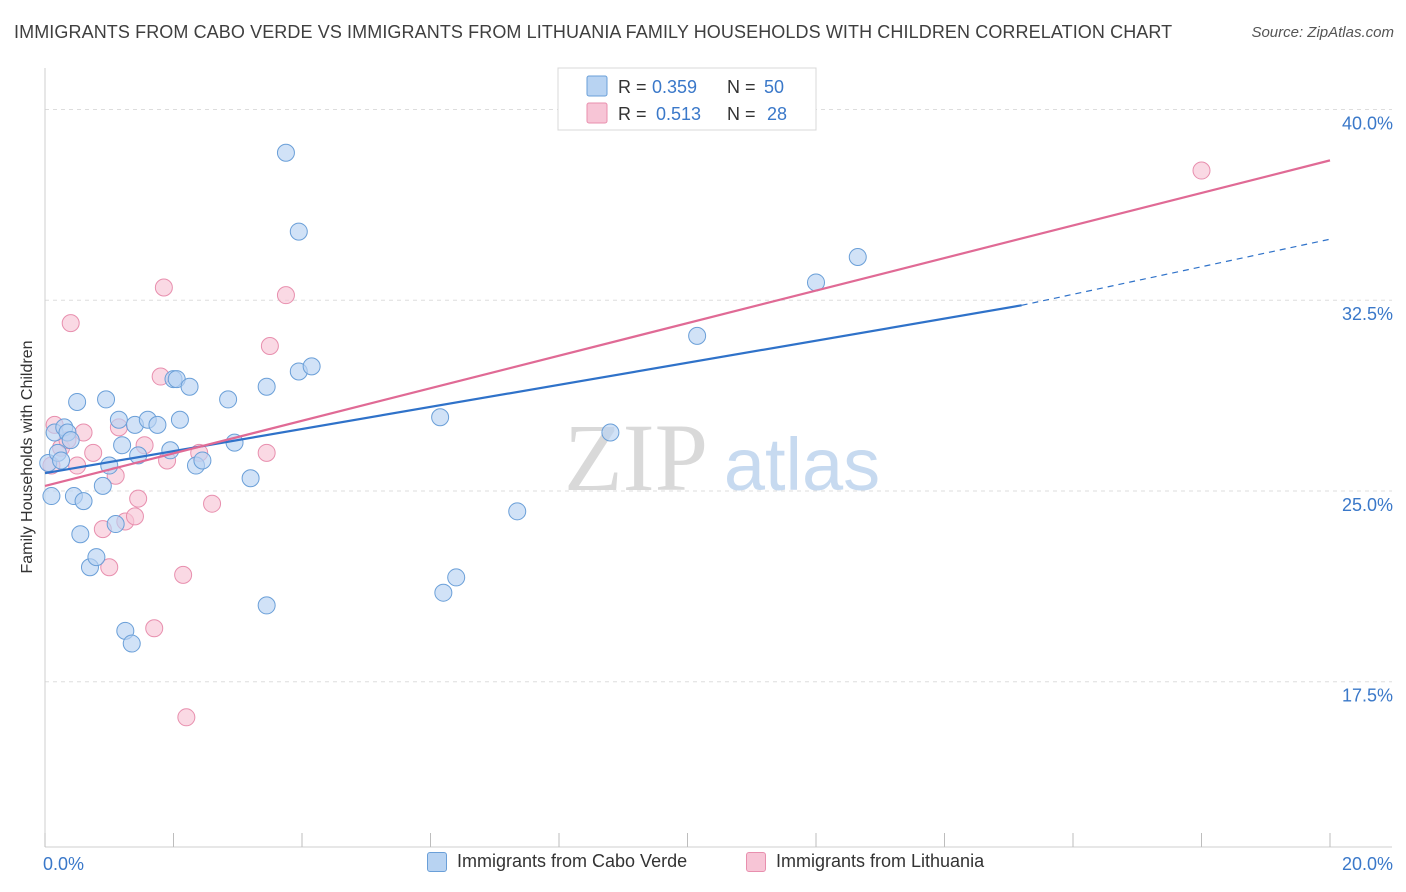  I want to click on x-tick-label: 20.0%, so click(1367, 864).